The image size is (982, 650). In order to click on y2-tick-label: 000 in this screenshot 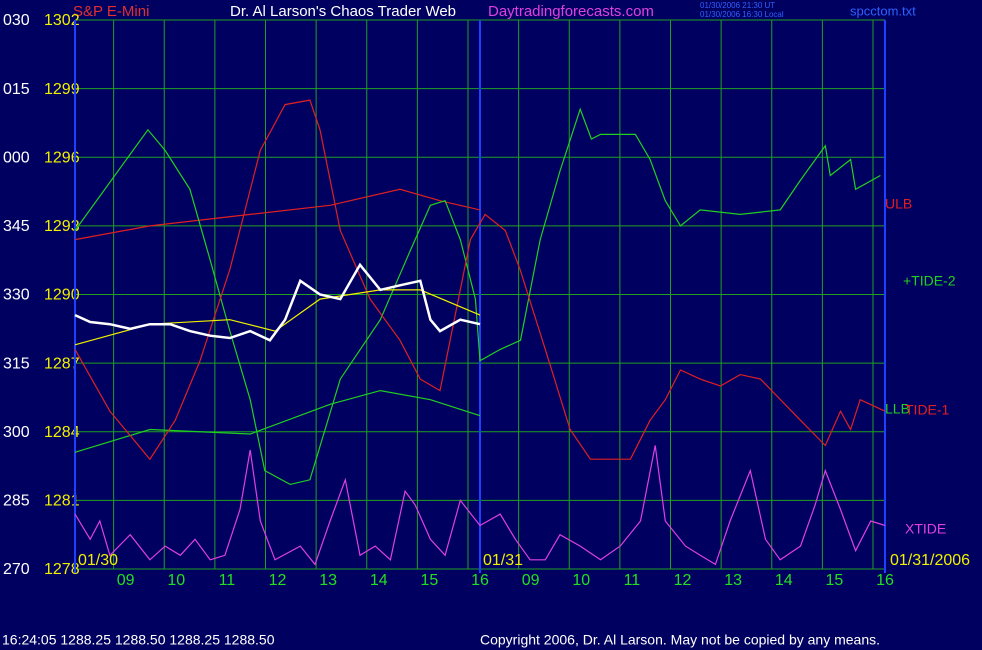, I will do `click(16, 157)`.